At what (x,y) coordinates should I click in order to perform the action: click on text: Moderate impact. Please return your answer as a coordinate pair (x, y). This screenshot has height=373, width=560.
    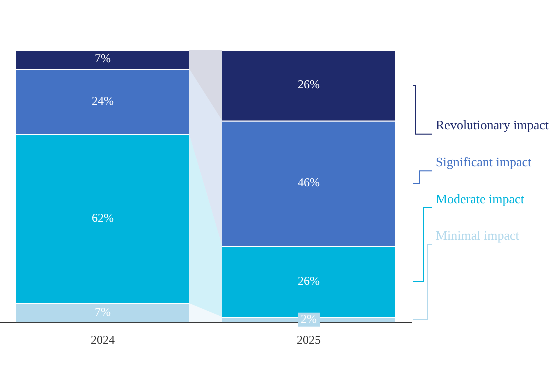
    Looking at the image, I should click on (480, 198).